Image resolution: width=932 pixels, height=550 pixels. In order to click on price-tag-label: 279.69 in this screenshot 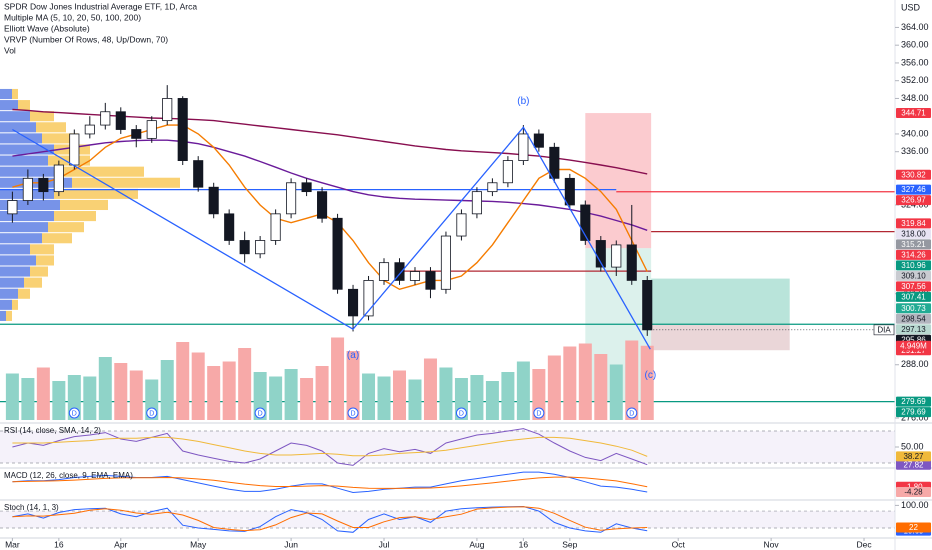, I will do `click(913, 412)`.